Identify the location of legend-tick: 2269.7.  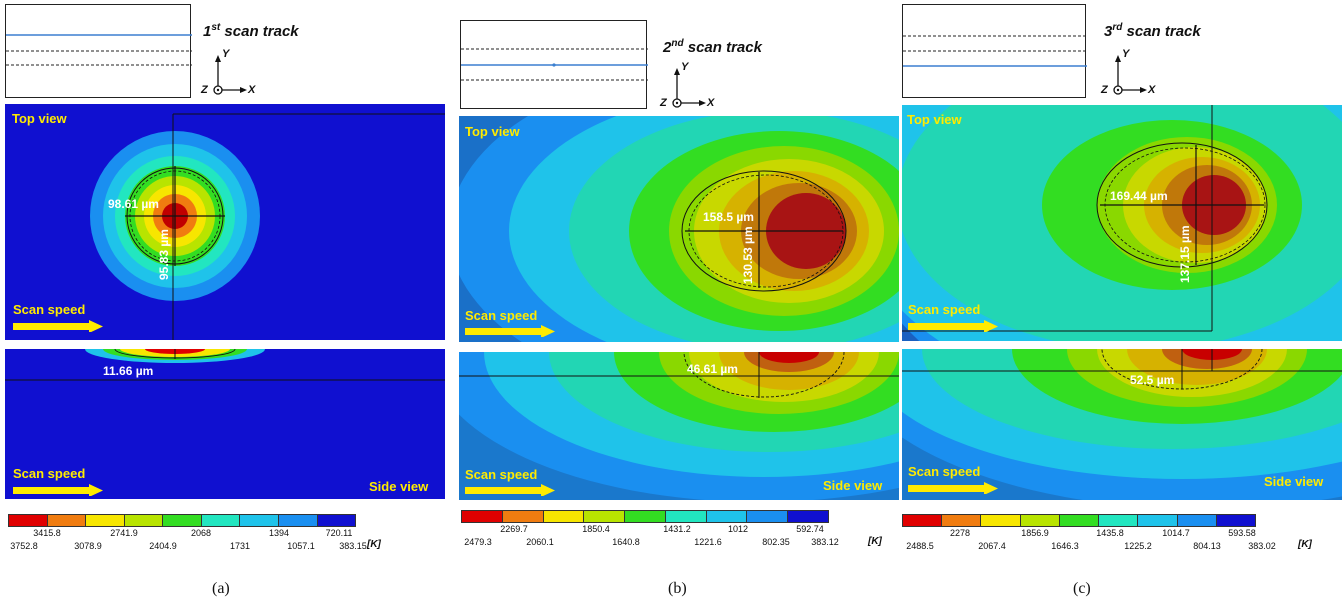
(514, 529).